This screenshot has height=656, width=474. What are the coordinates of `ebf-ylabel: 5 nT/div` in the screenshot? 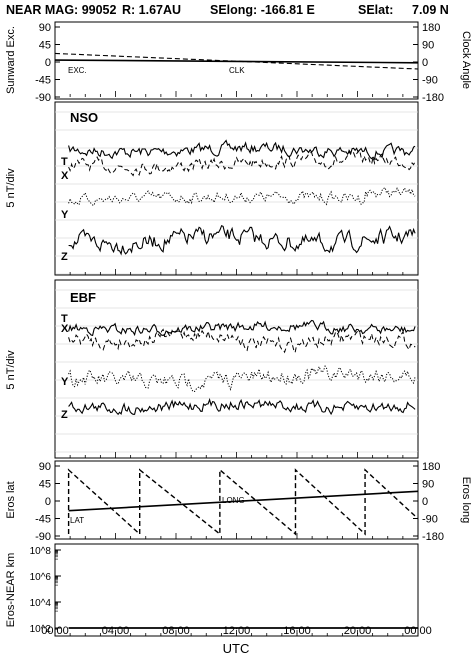 It's located at (11, 370).